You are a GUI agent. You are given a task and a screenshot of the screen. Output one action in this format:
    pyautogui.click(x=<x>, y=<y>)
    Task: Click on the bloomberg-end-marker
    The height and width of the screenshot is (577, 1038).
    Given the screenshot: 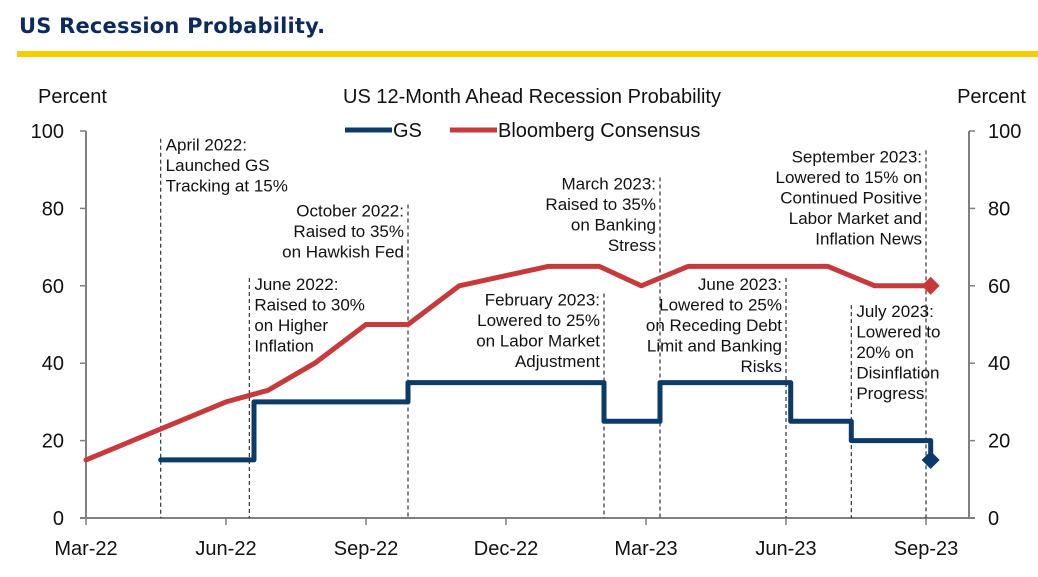 What is the action you would take?
    pyautogui.click(x=930, y=285)
    